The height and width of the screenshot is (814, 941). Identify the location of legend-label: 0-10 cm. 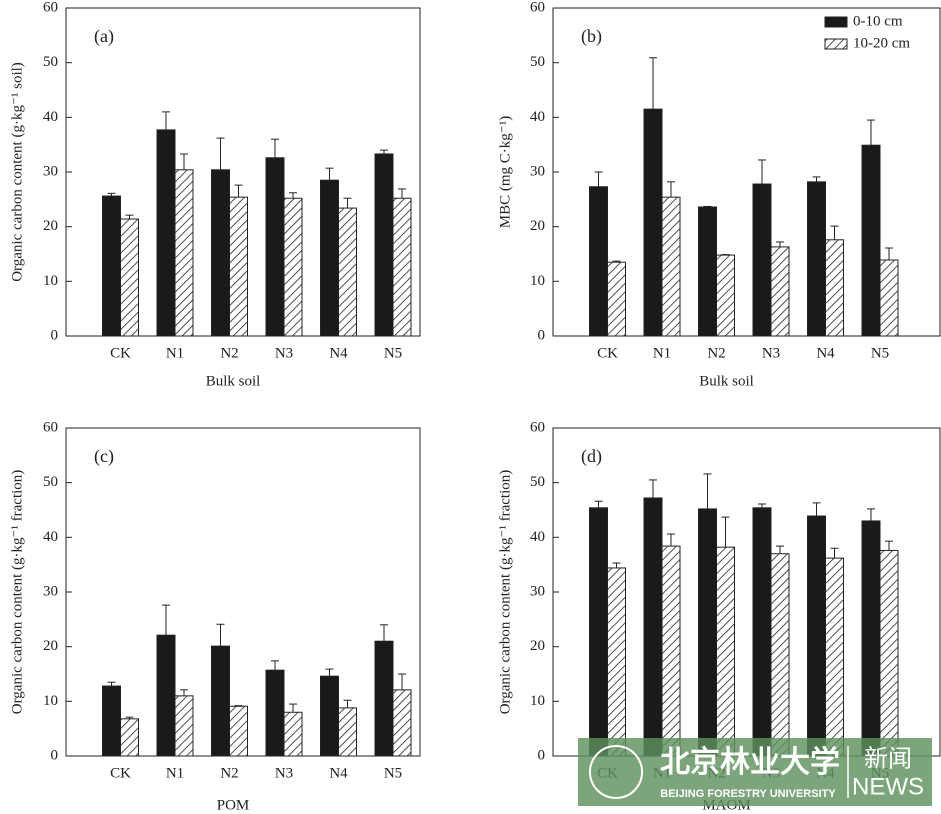
(878, 21).